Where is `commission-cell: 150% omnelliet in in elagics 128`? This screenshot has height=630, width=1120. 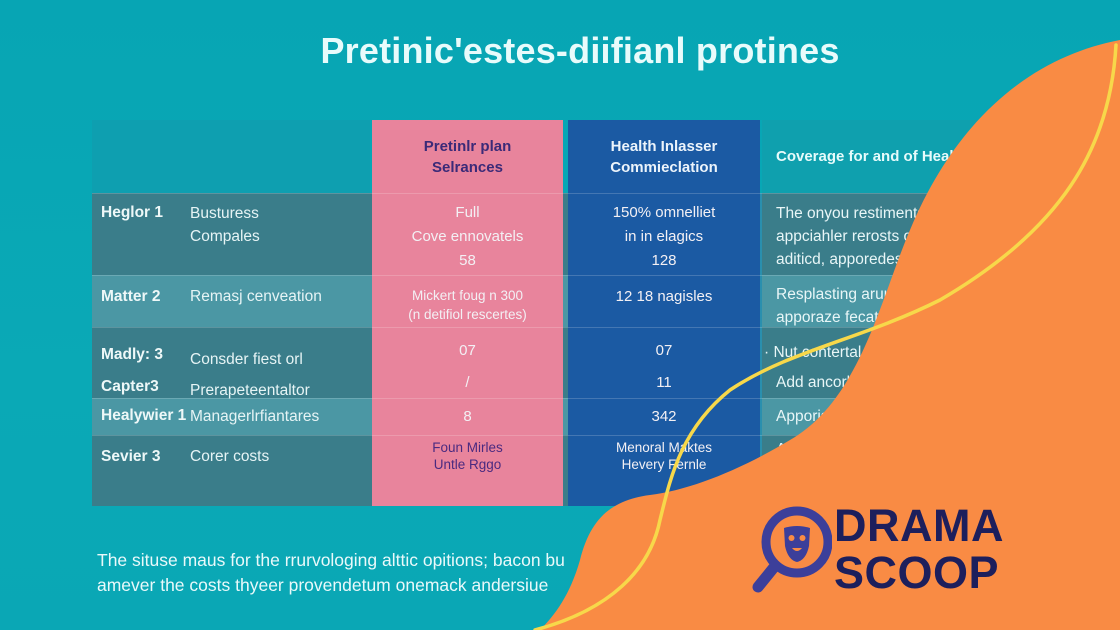
commission-cell: 150% omnelliet in in elagics 128 is located at coordinates (664, 236).